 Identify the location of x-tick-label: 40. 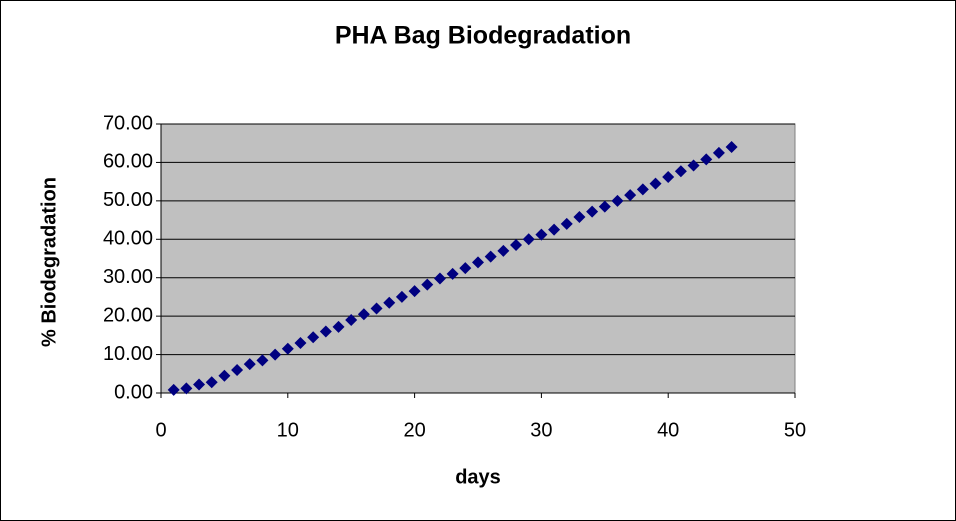
(668, 430).